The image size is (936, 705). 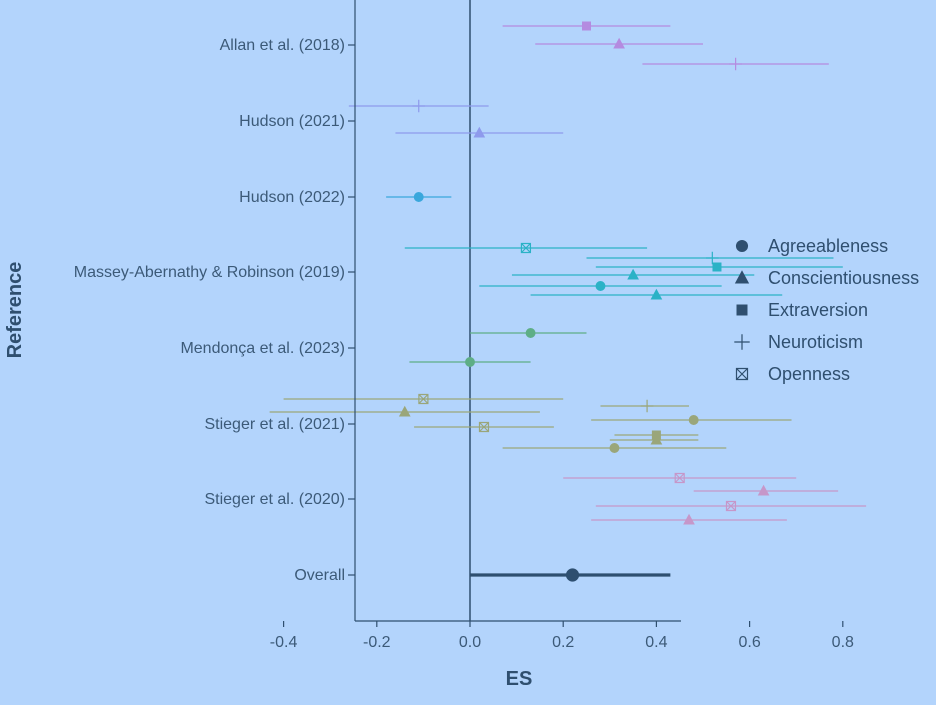 I want to click on reference-label: Hudson (2021), so click(x=292, y=121).